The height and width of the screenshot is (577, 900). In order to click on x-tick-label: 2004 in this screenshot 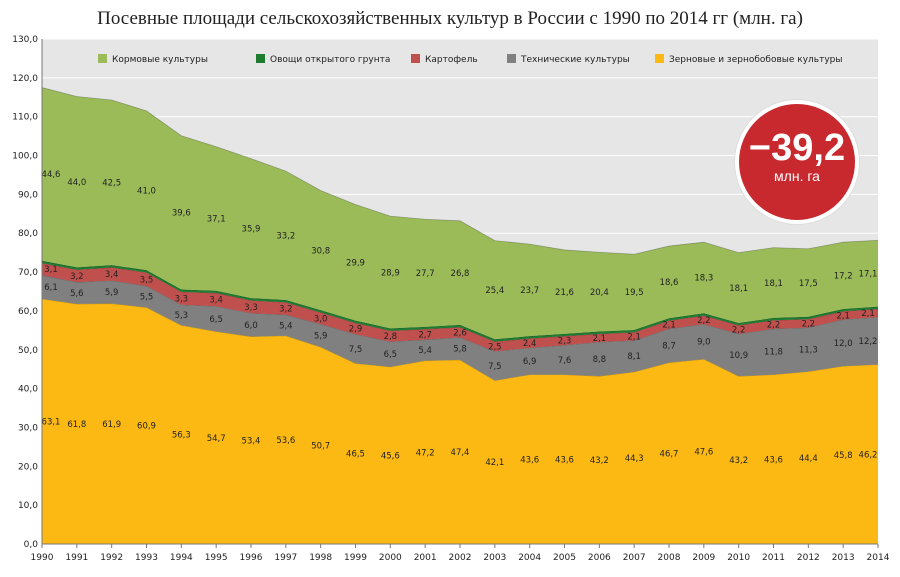, I will do `click(529, 558)`.